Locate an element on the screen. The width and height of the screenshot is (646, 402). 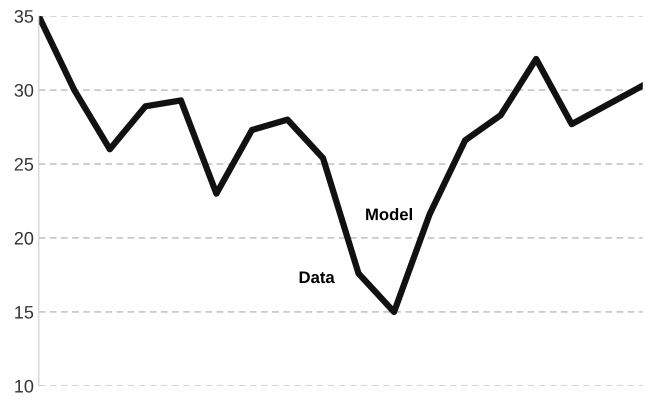
y-tick-label: 30 is located at coordinates (24, 90).